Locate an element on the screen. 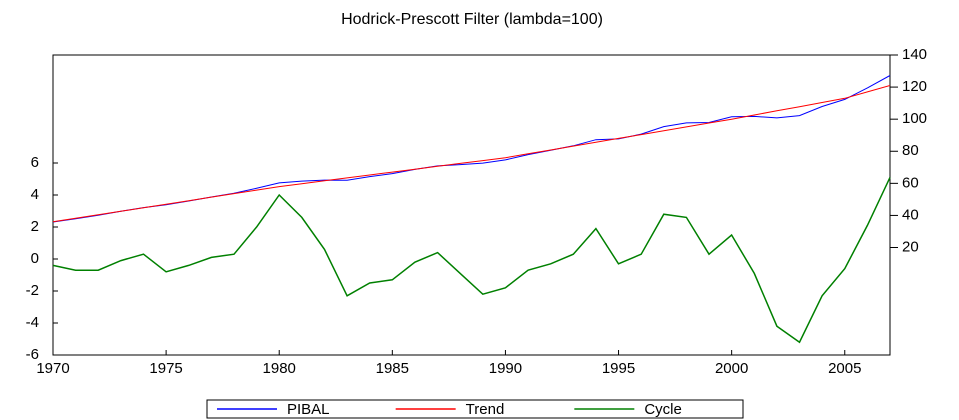 Image resolution: width=959 pixels, height=420 pixels. x-tick-label: 2005 is located at coordinates (844, 368).